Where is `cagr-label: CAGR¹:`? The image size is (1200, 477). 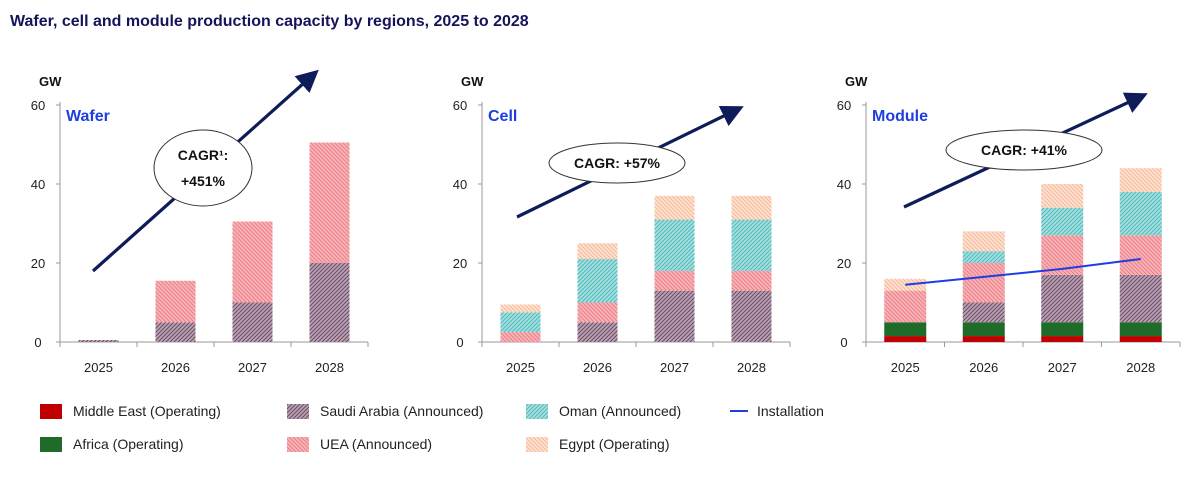
cagr-label: CAGR¹: is located at coordinates (203, 155).